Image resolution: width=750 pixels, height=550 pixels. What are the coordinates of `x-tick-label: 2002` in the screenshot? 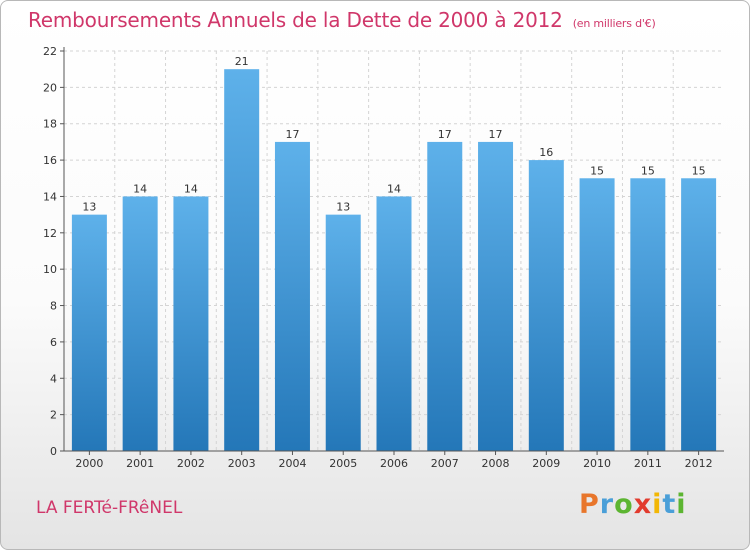 It's located at (191, 463).